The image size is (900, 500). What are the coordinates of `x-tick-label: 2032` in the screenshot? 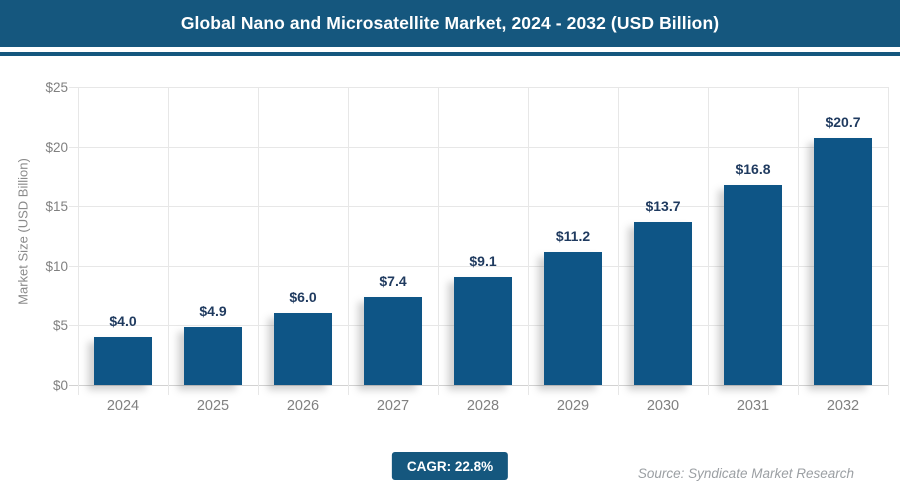 It's located at (843, 406).